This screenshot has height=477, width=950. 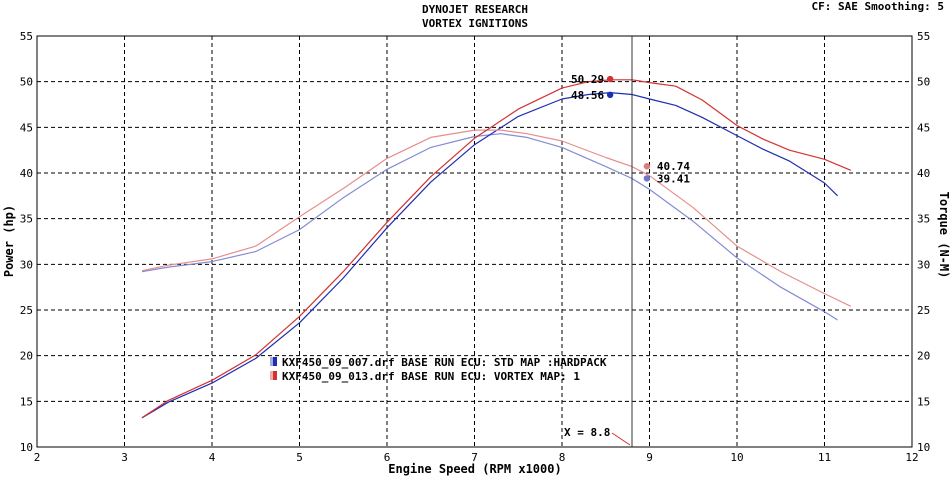 I want to click on y-left-tick-labels: 10 15 20 25 30 35 40 45 50 55, so click(x=26, y=242).